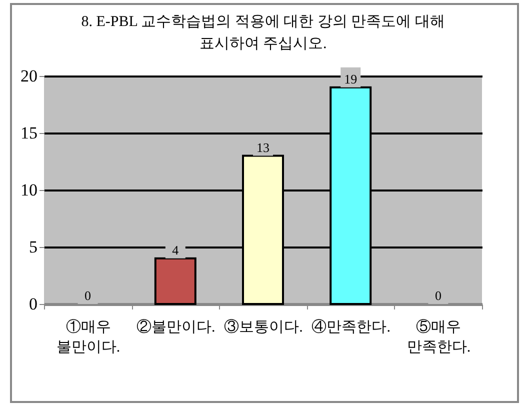 The image size is (531, 409). Describe the element at coordinates (263, 44) in the screenshot. I see `text: 표시하여 주십시오.` at that location.